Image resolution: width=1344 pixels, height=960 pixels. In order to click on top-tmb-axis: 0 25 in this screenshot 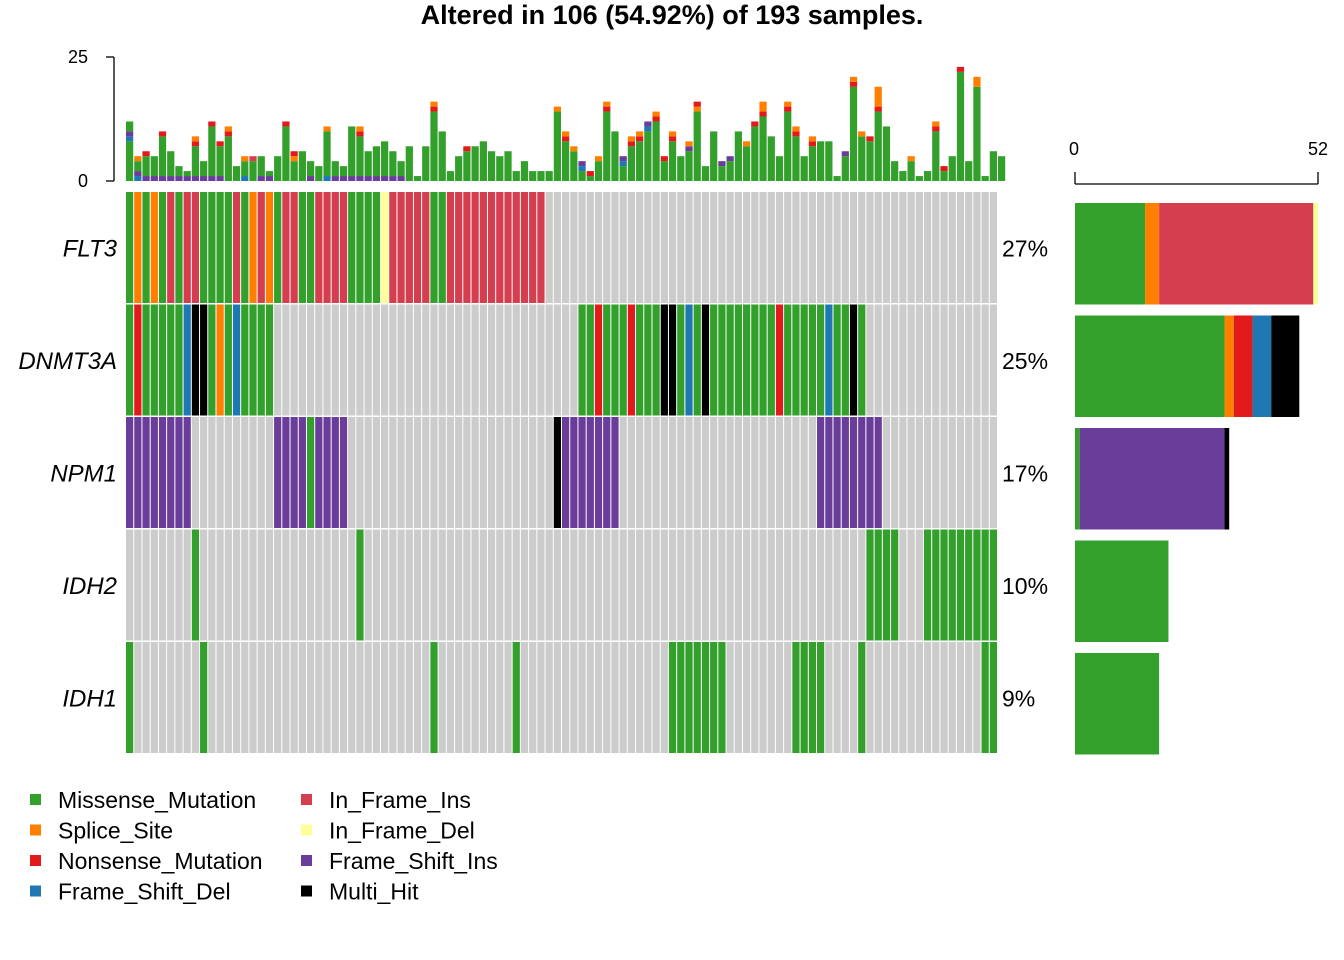, I will do `click(91, 119)`.